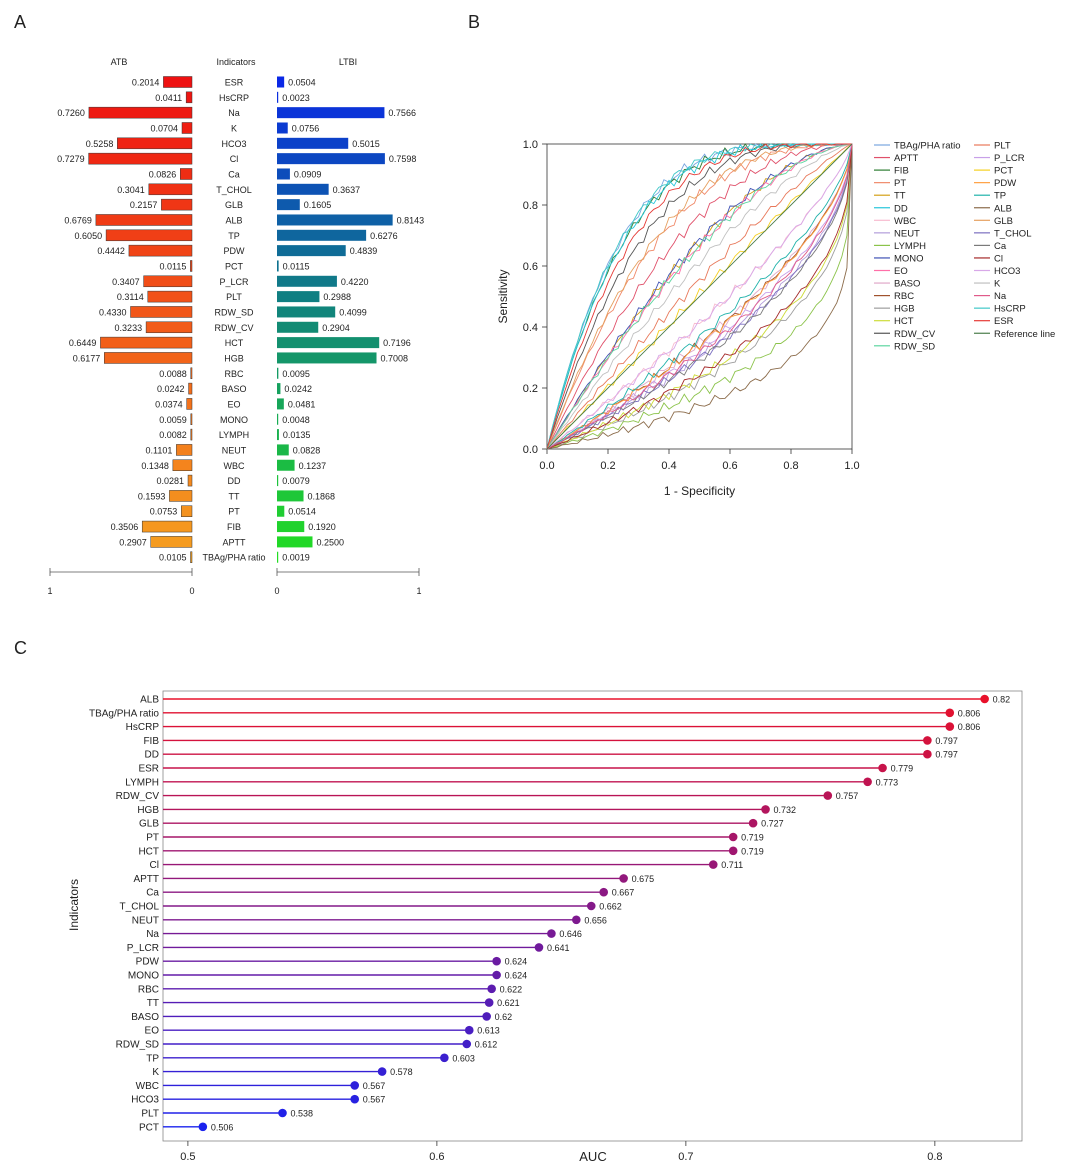 The width and height of the screenshot is (1080, 1171). Describe the element at coordinates (191, 373) in the screenshot. I see `bar-atb-rbc` at that location.